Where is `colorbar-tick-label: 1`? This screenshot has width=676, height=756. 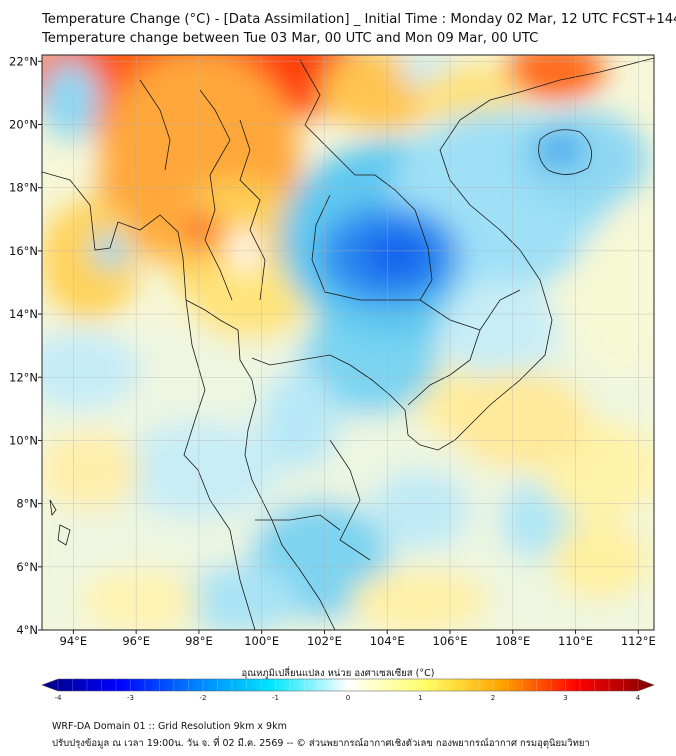
colorbar-tick-label: 1 is located at coordinates (420, 697).